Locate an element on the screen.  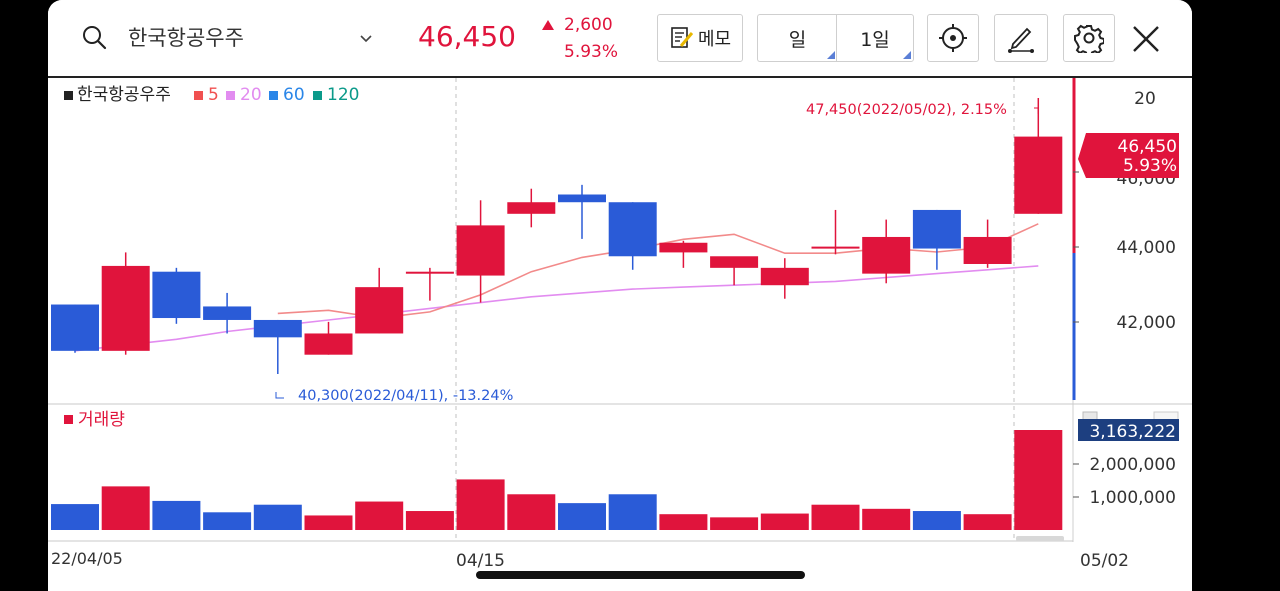
legend-swatch-stock is located at coordinates (68, 95).